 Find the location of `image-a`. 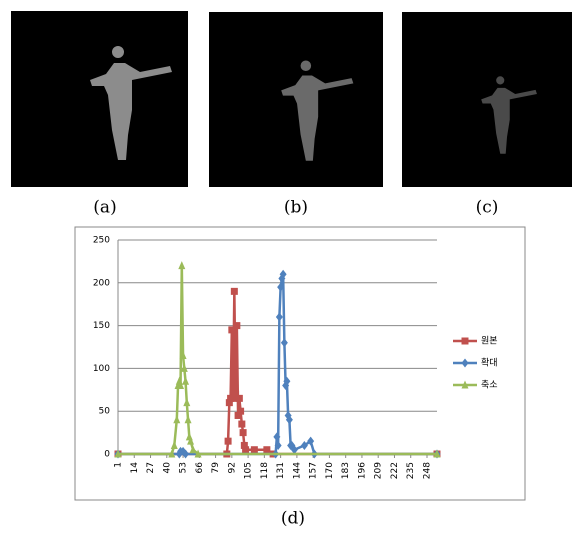

image-a is located at coordinates (99, 99).